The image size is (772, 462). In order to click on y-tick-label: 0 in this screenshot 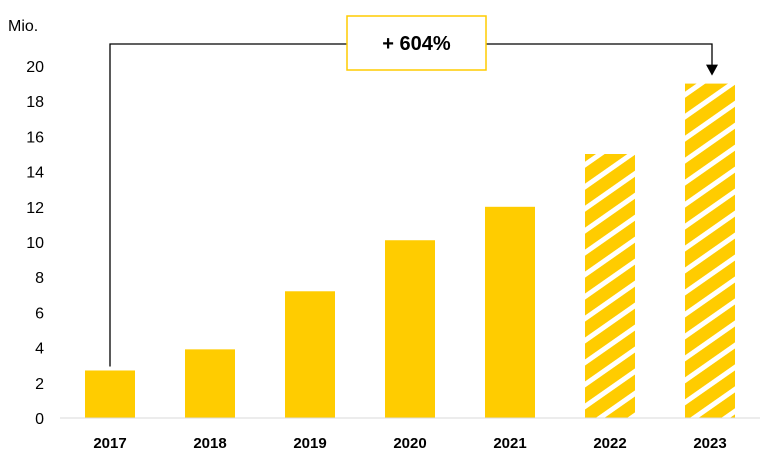, I will do `click(39, 419)`.